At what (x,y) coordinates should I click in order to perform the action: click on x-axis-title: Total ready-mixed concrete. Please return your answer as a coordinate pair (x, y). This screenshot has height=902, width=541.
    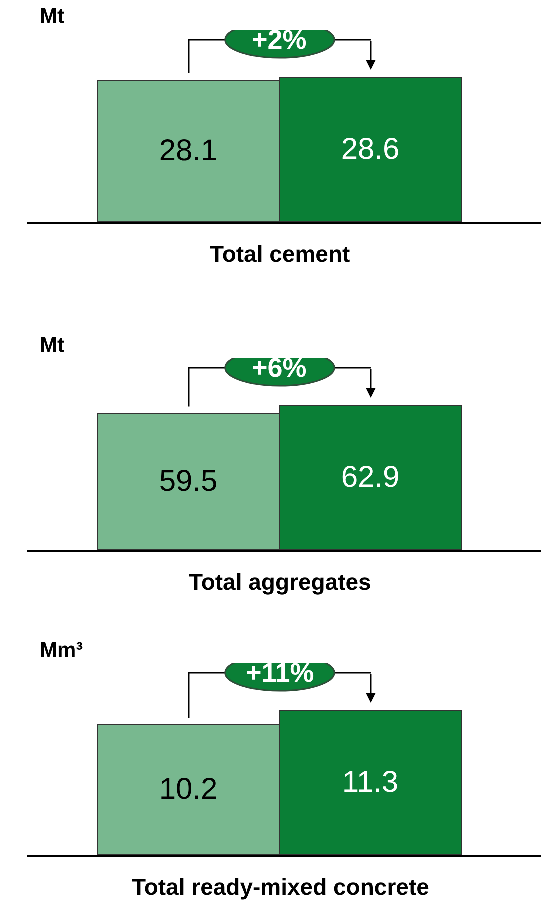
    Looking at the image, I should click on (281, 887).